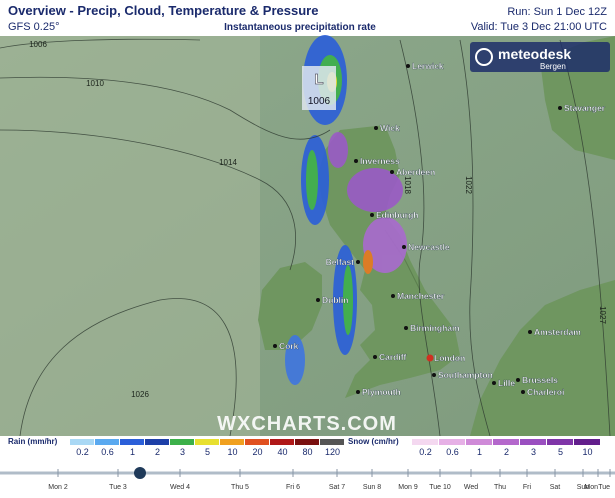 This screenshot has height=498, width=615. Describe the element at coordinates (38, 44) in the screenshot. I see `isobar-label: 1006` at that location.